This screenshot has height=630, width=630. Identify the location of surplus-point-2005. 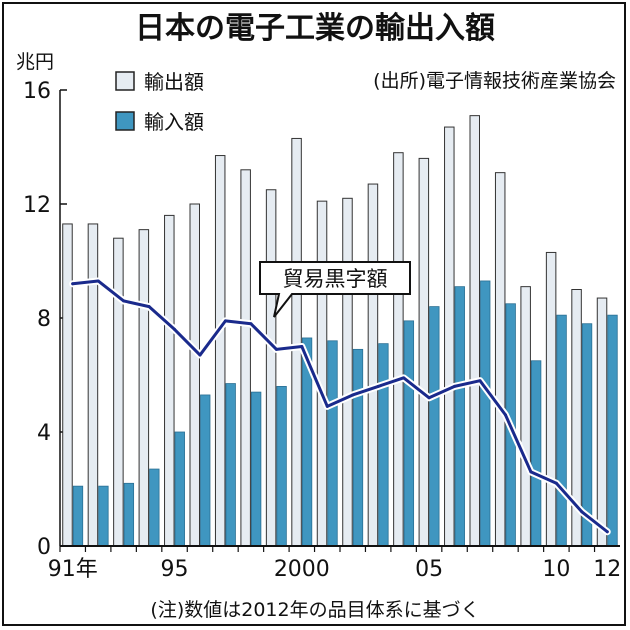
(429, 398).